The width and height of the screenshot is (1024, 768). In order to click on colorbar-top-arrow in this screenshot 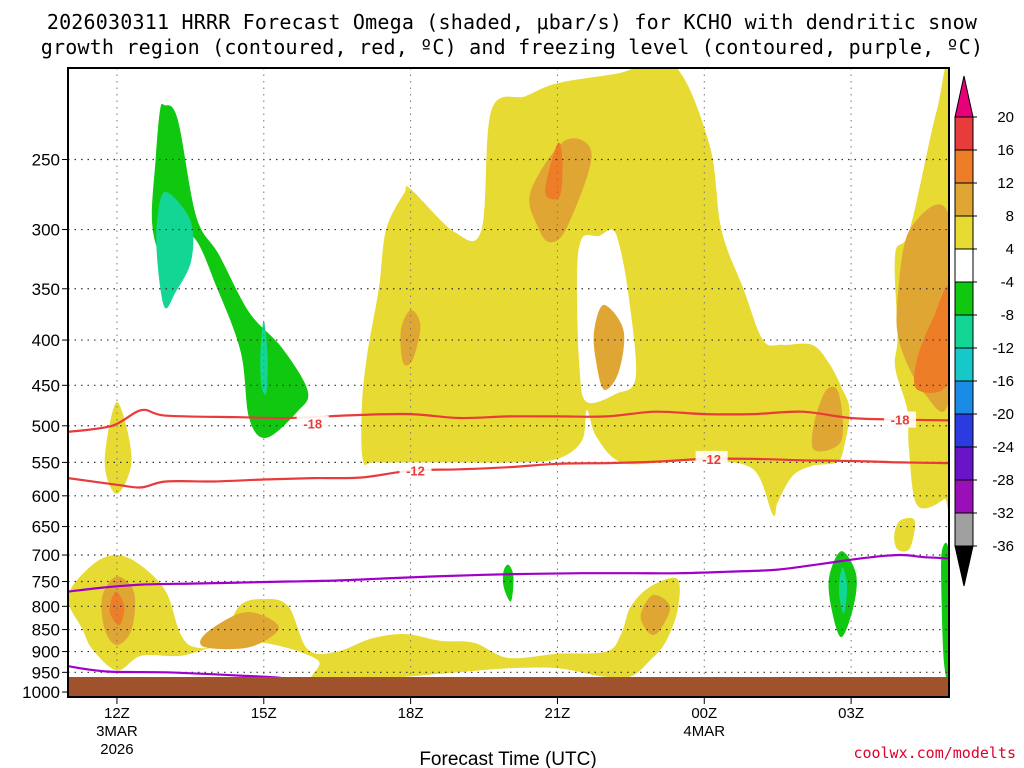, I will do `click(964, 96)`.